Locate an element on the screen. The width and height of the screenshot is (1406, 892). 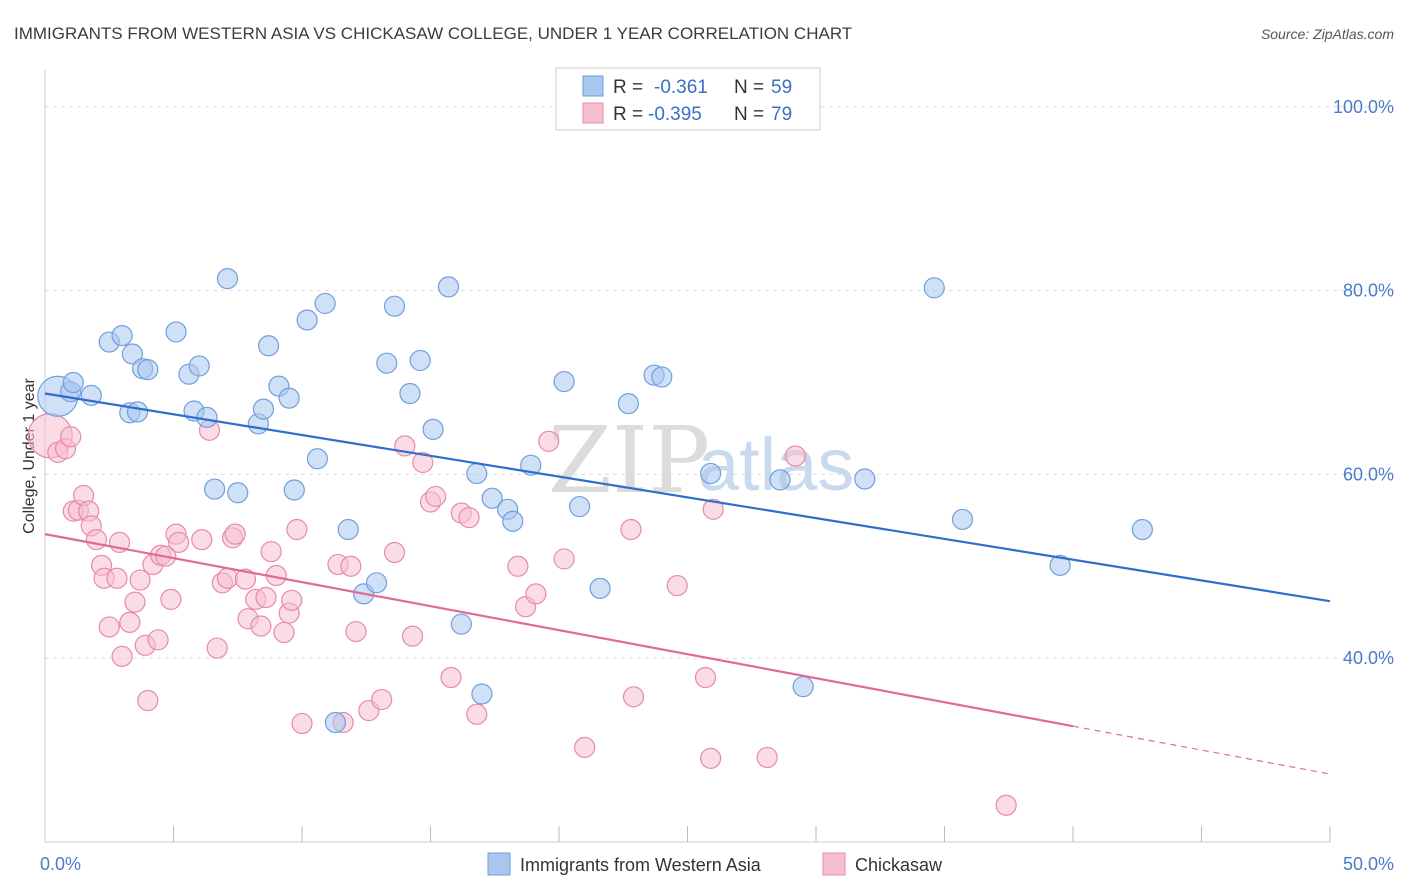
series-legend-label-pink: Chickasaw is located at coordinates (899, 865).